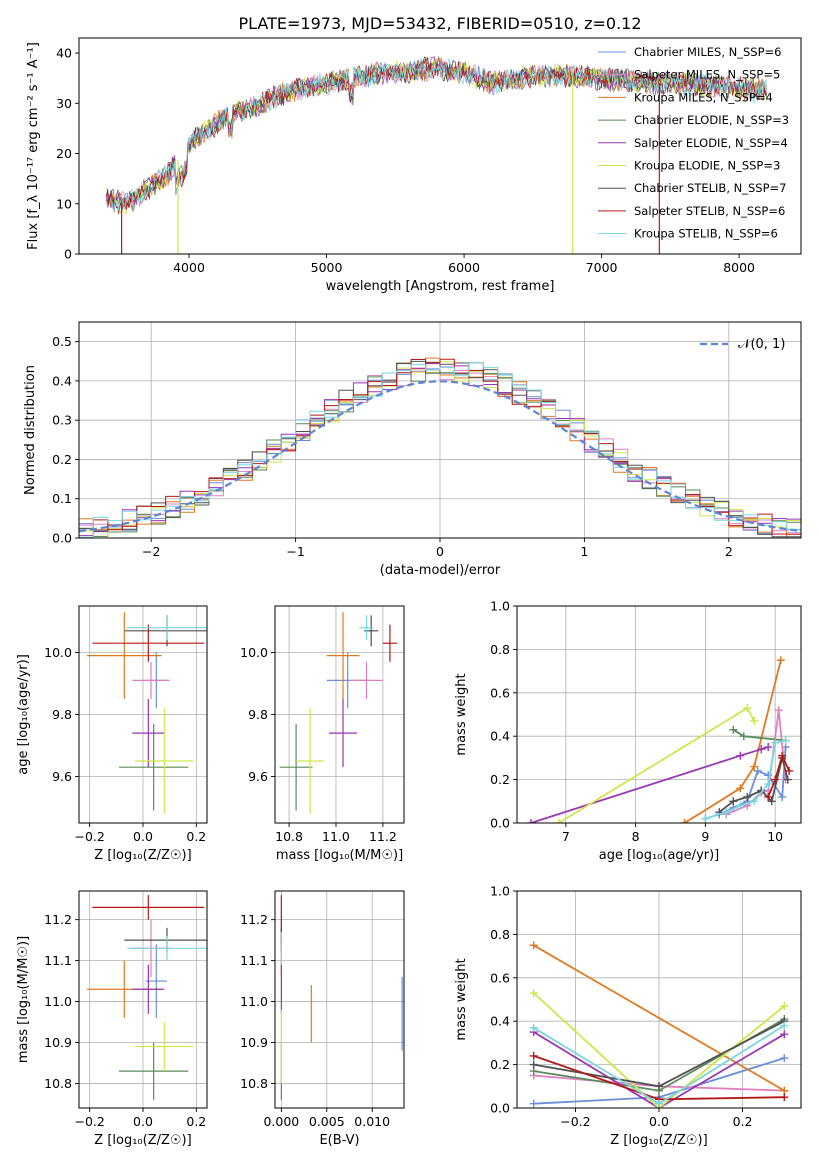  I want to click on x-tick-label: −0.2, so click(89, 1121).